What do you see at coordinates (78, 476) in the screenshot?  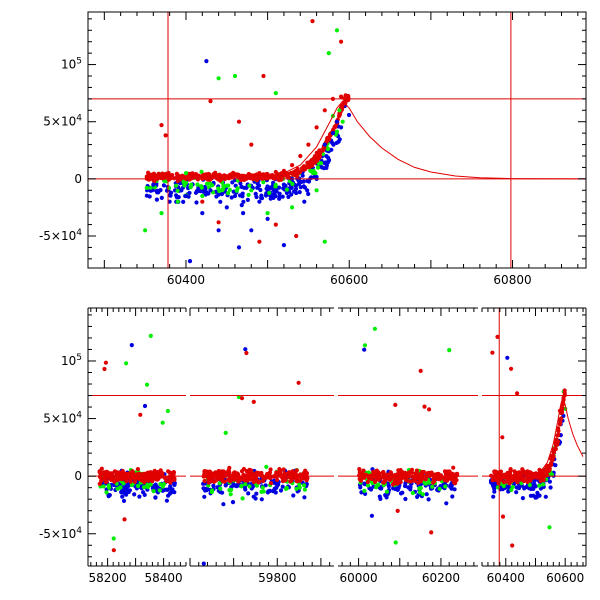 I see `bottom-y-tick-label: 0` at bounding box center [78, 476].